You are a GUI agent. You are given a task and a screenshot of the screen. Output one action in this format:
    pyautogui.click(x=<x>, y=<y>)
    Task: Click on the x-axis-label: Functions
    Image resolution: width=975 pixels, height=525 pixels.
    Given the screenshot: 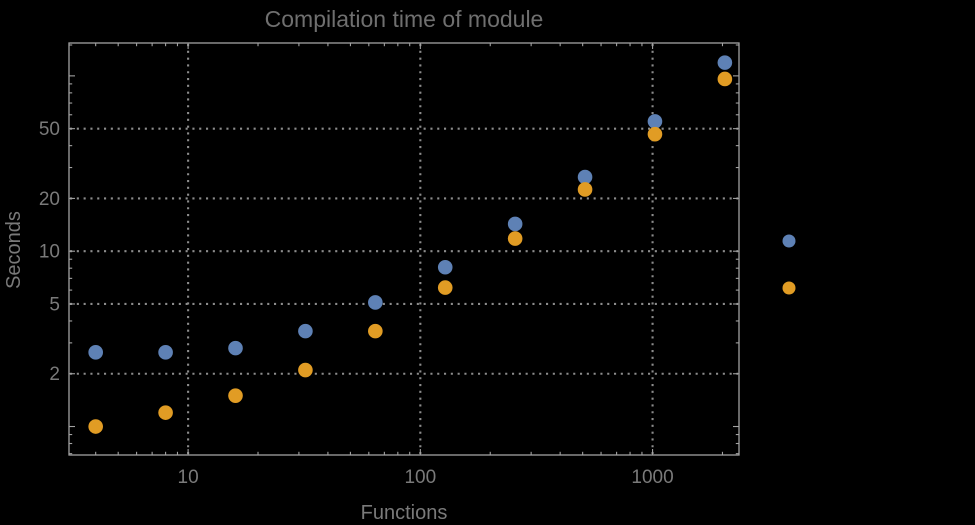 What is the action you would take?
    pyautogui.click(x=404, y=513)
    